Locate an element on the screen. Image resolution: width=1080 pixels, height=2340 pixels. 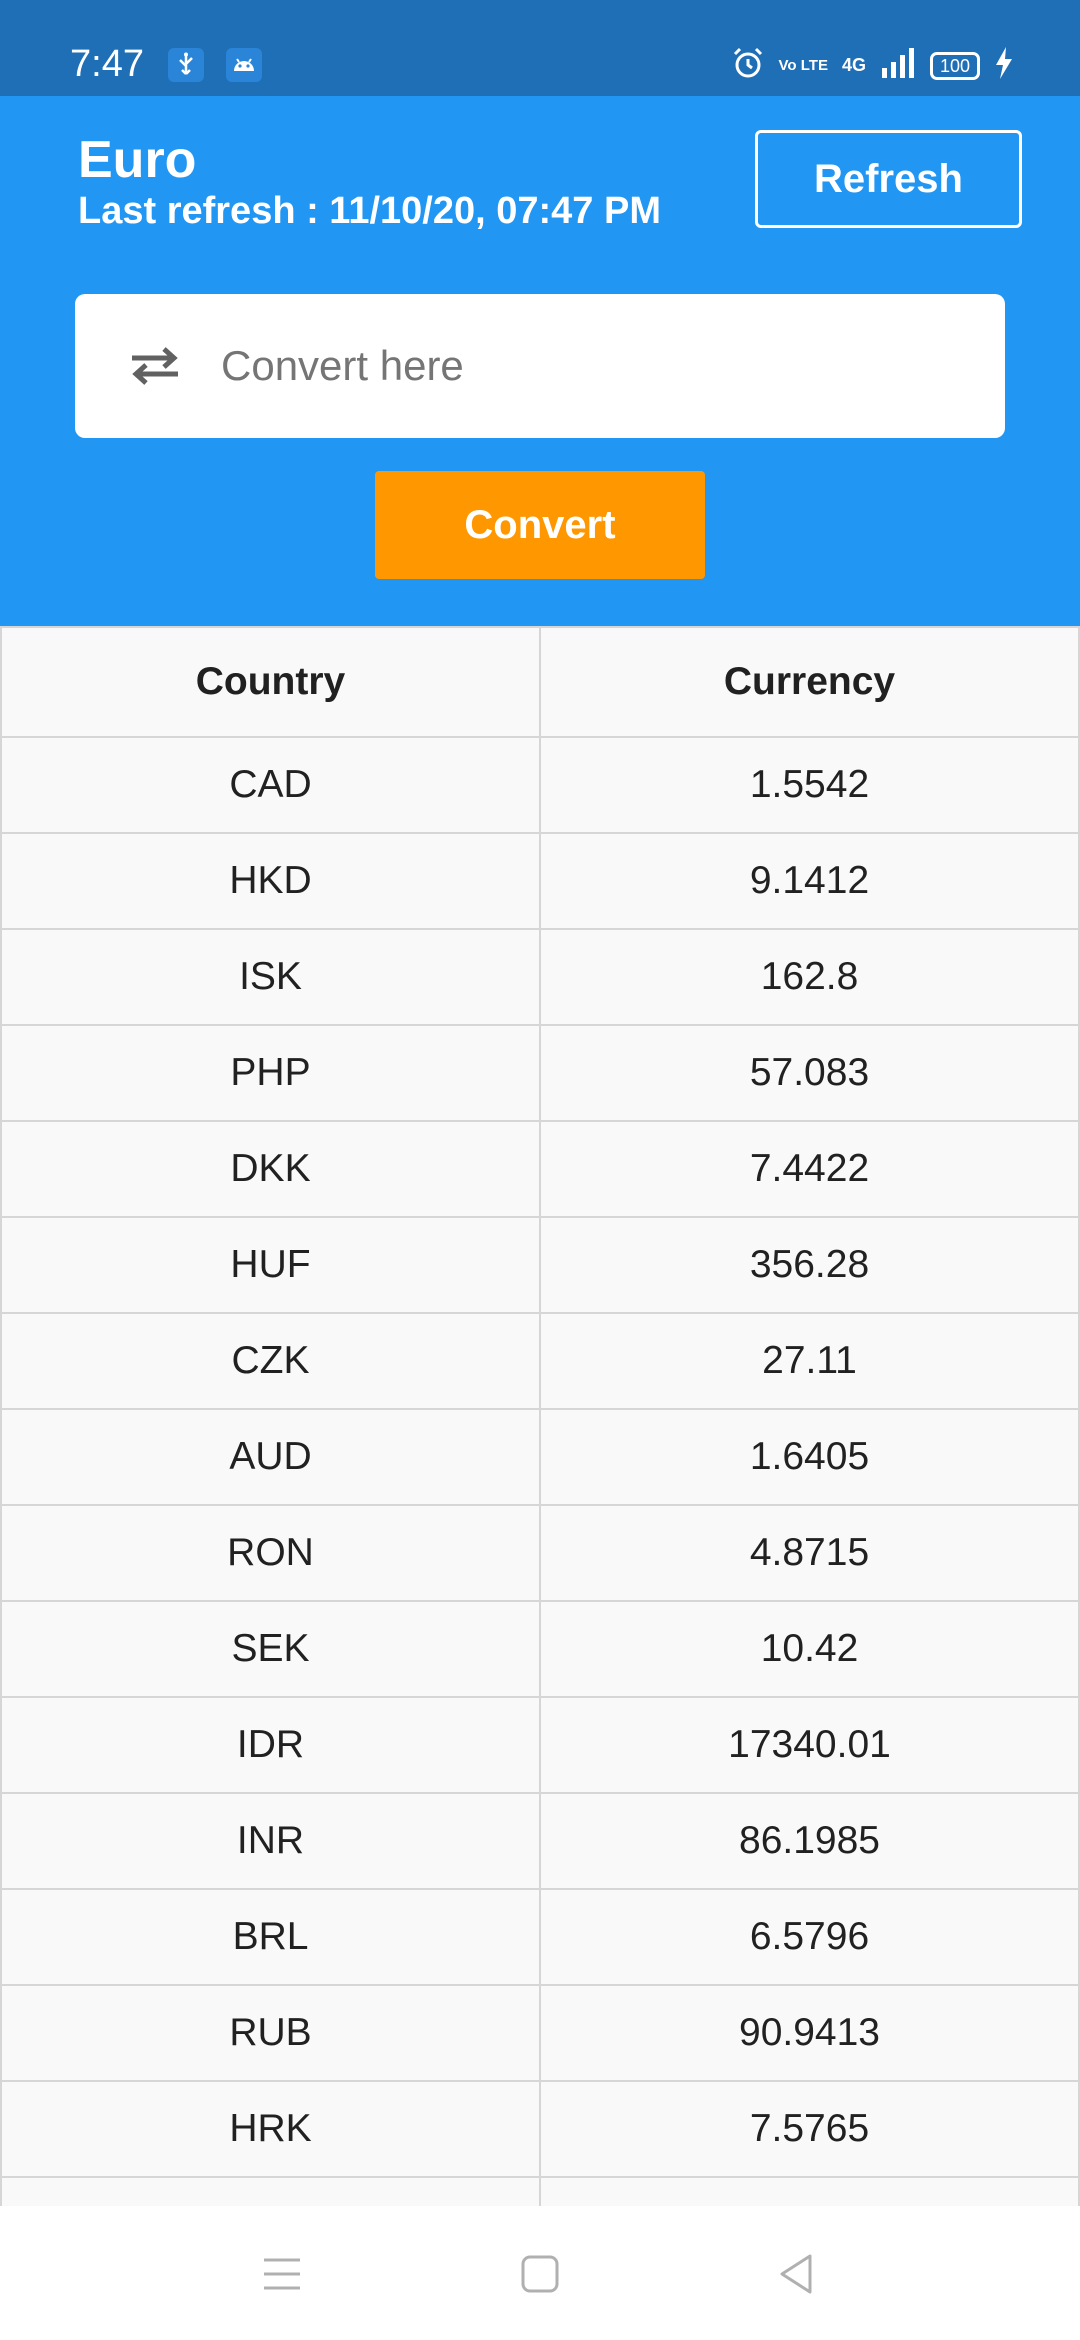
table-row: ISK 162.8 is located at coordinates (540, 977).